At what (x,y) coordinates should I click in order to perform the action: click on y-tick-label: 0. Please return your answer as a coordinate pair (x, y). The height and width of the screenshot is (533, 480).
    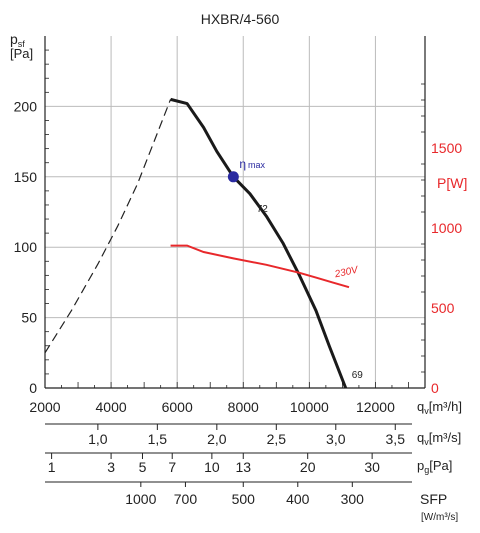
    Looking at the image, I should click on (33, 388).